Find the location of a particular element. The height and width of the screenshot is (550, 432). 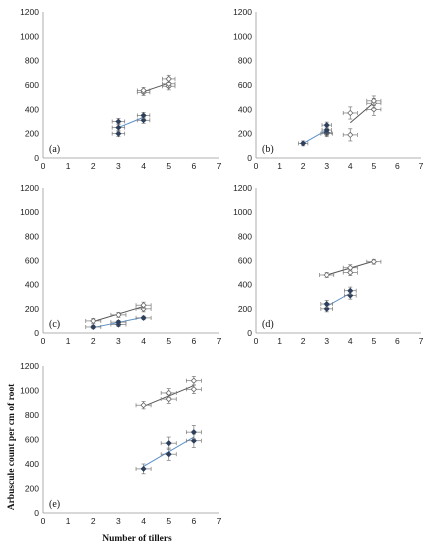

panel-c: 0 200 400 600 800 1000 1200 0 1 2 3 4 5 6 7 (c) is located at coordinates (121, 264).